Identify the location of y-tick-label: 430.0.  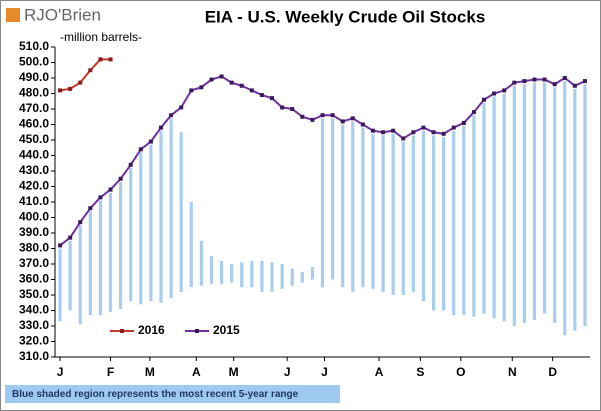
(34, 170).